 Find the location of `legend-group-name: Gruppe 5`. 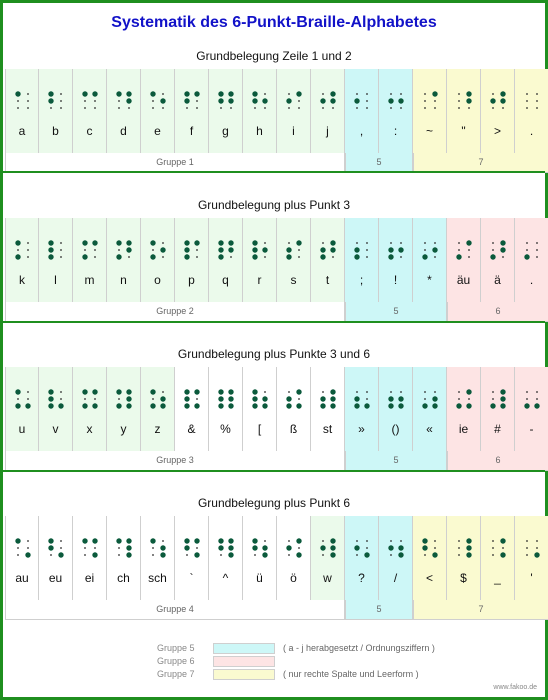

legend-group-name: Gruppe 5 is located at coordinates (176, 648).